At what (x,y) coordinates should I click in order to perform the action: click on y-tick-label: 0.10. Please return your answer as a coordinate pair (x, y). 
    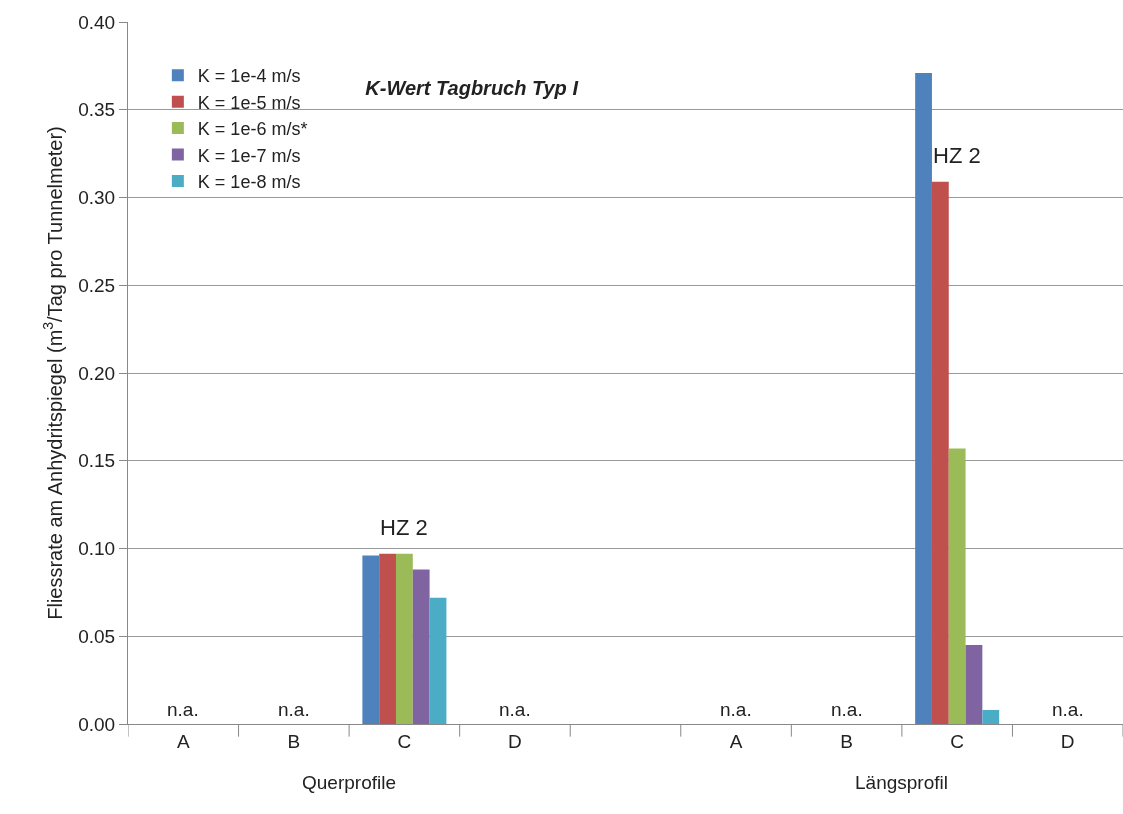
    Looking at the image, I should click on (97, 549).